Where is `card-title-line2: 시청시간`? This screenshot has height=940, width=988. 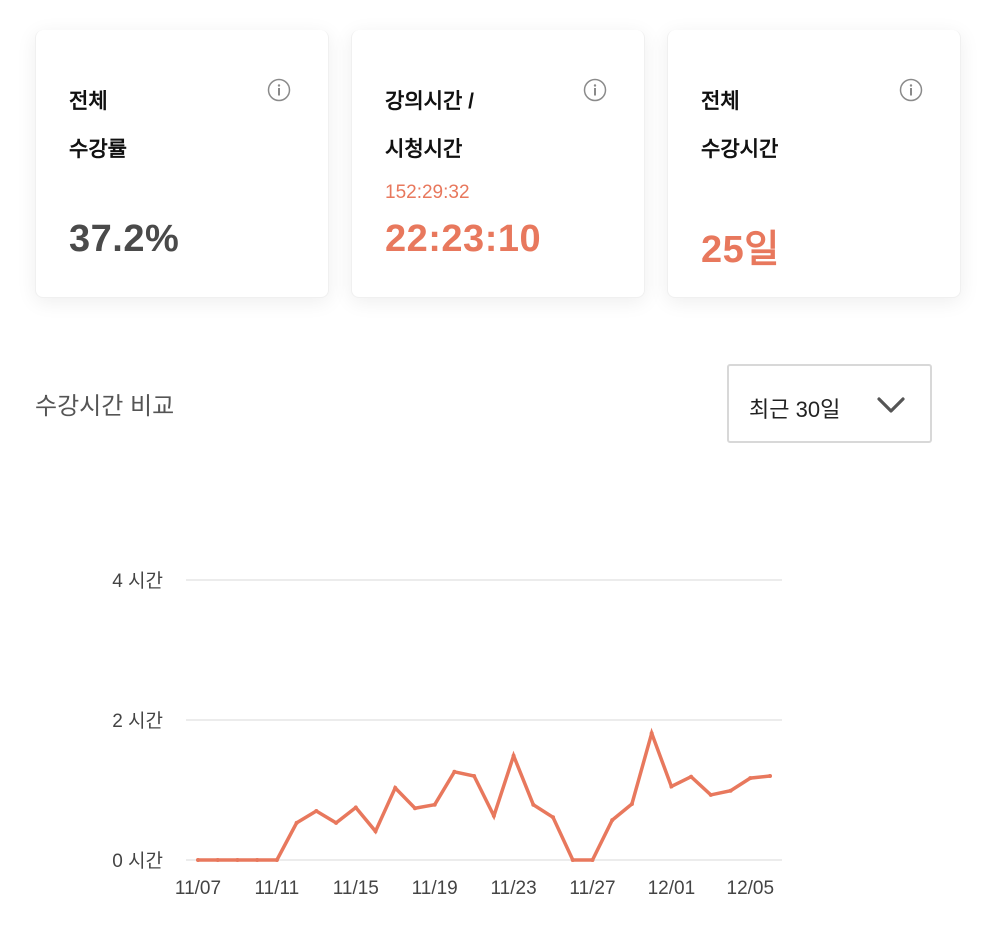 card-title-line2: 시청시간 is located at coordinates (424, 149).